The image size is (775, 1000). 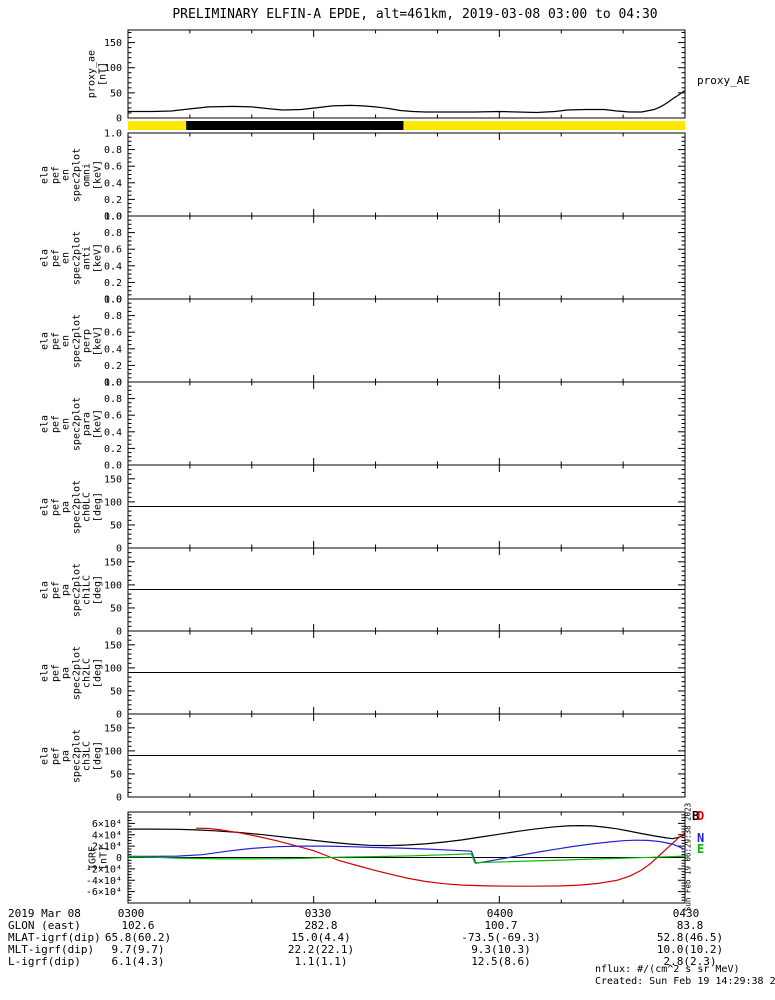 What do you see at coordinates (54, 937) in the screenshot?
I see `row-label-mlat: MLAT-igrf(dip)` at bounding box center [54, 937].